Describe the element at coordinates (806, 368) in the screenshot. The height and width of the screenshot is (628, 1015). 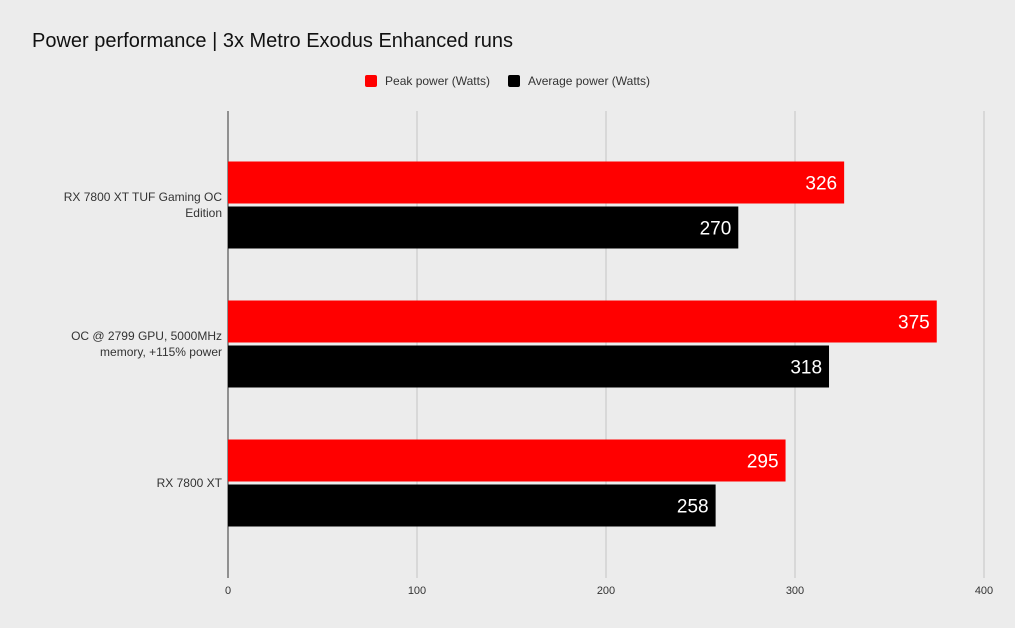
I see `bar-value-label: 318` at that location.